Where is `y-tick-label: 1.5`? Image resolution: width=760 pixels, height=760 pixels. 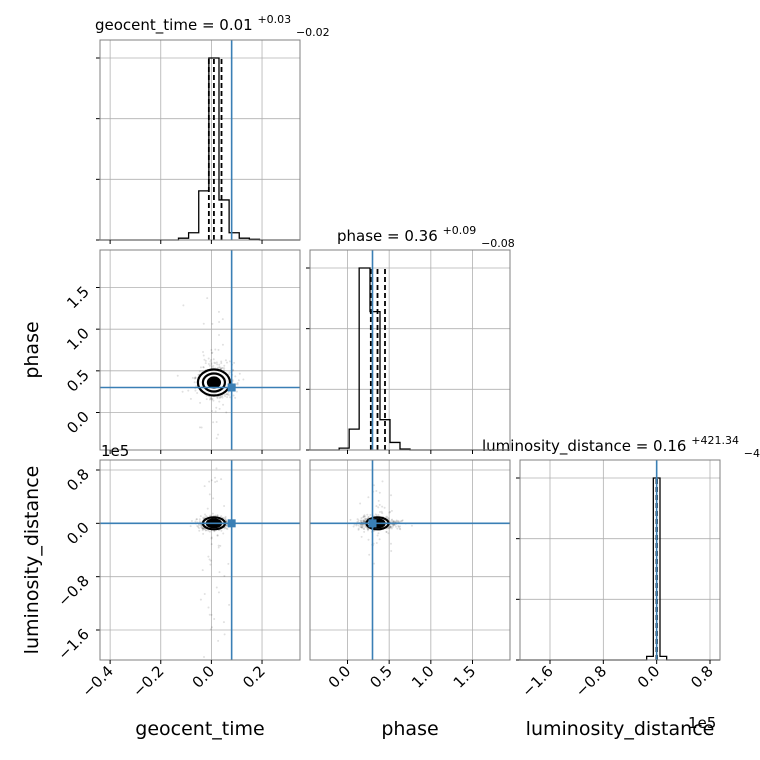
y-tick-label: 1.5 is located at coordinates (78, 298).